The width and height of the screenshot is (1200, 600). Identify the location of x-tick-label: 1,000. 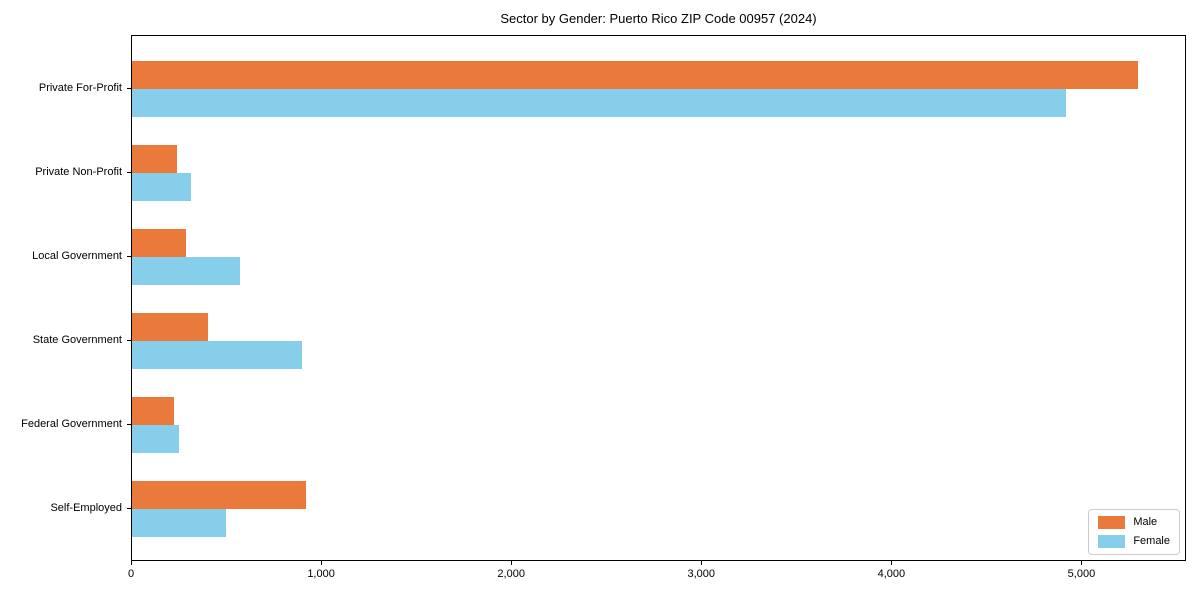
(321, 574).